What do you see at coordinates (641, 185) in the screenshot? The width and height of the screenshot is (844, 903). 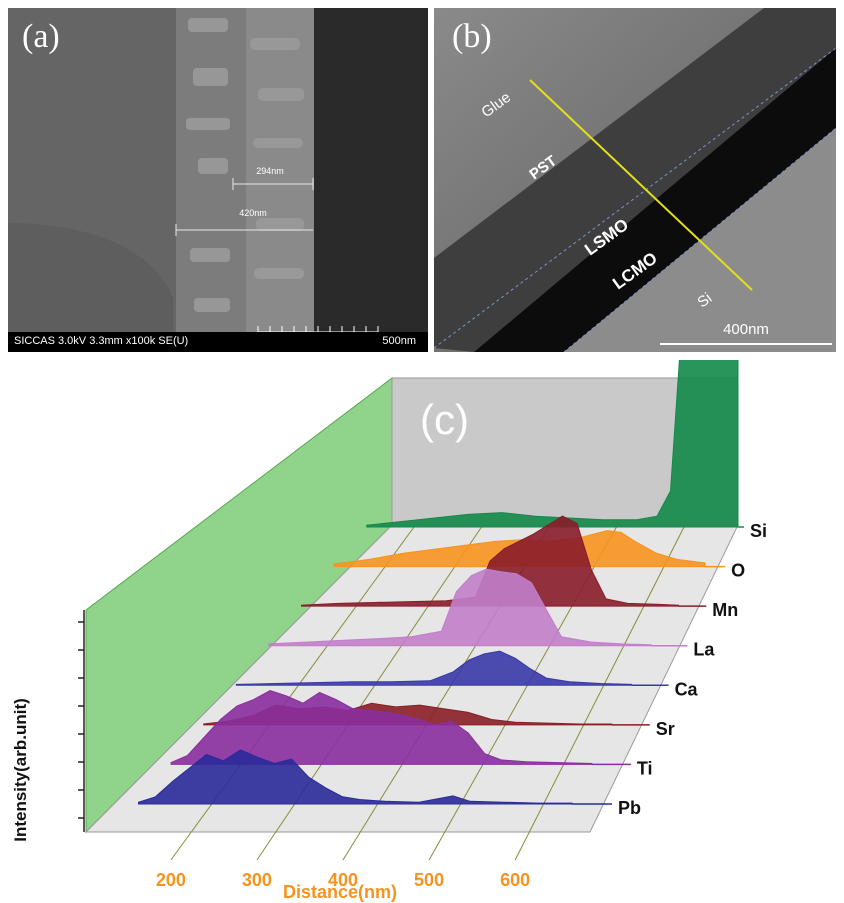 I see `linescan-path` at bounding box center [641, 185].